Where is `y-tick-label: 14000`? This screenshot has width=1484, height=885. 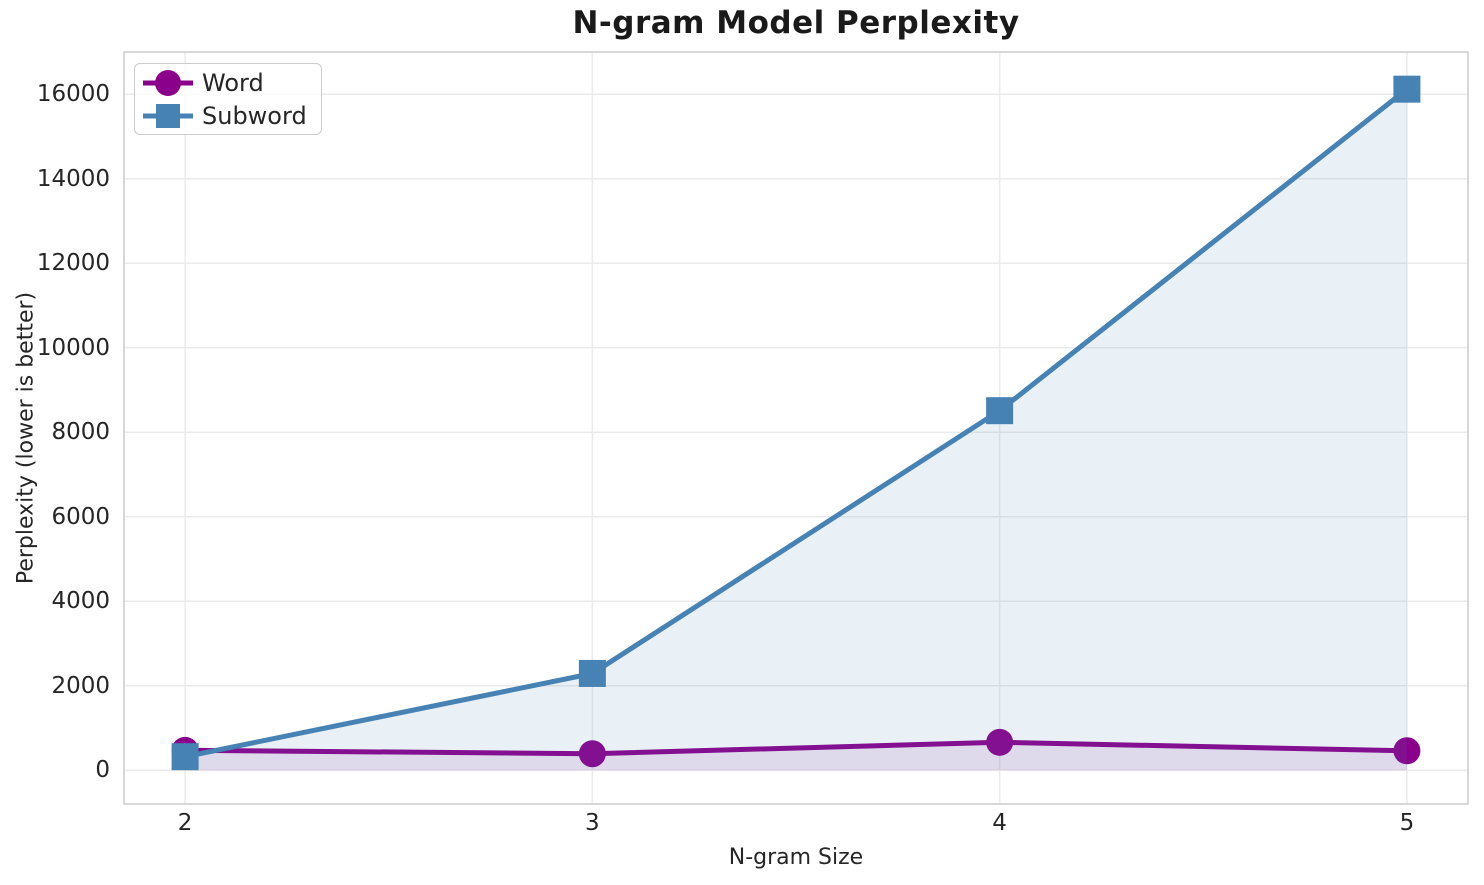 y-tick-label: 14000 is located at coordinates (73, 178).